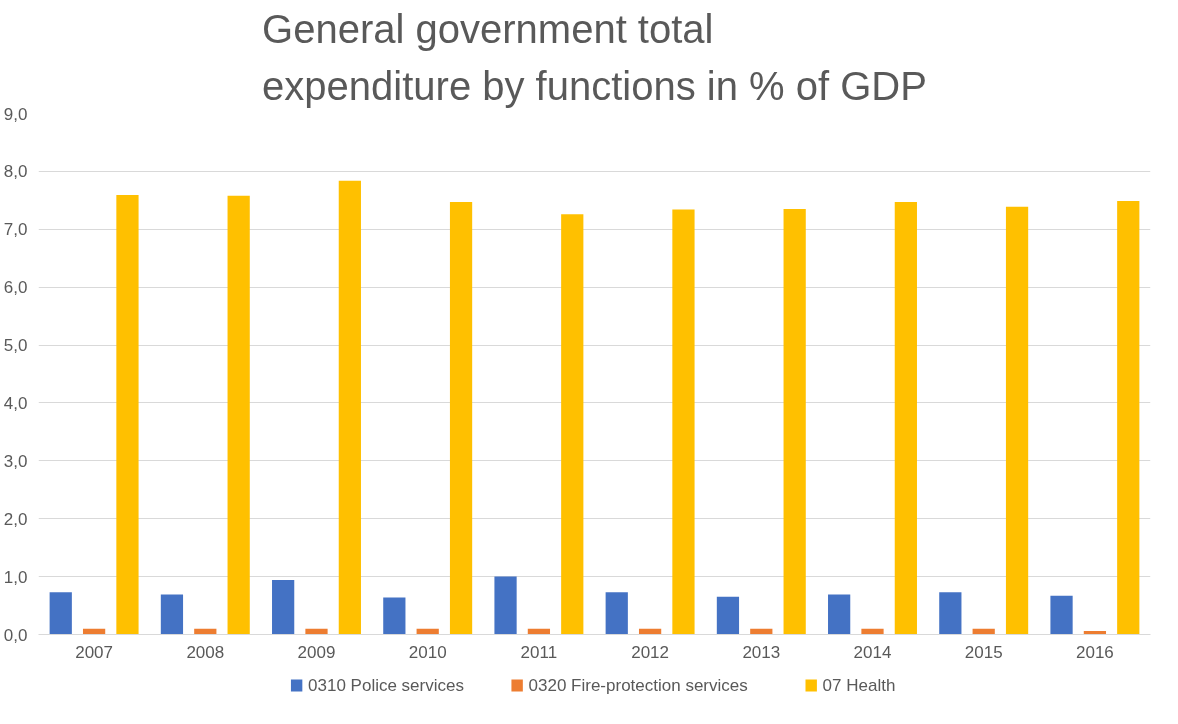 The image size is (1178, 724). What do you see at coordinates (638, 685) in the screenshot?
I see `legend-label: 0320 Fire-protection services` at bounding box center [638, 685].